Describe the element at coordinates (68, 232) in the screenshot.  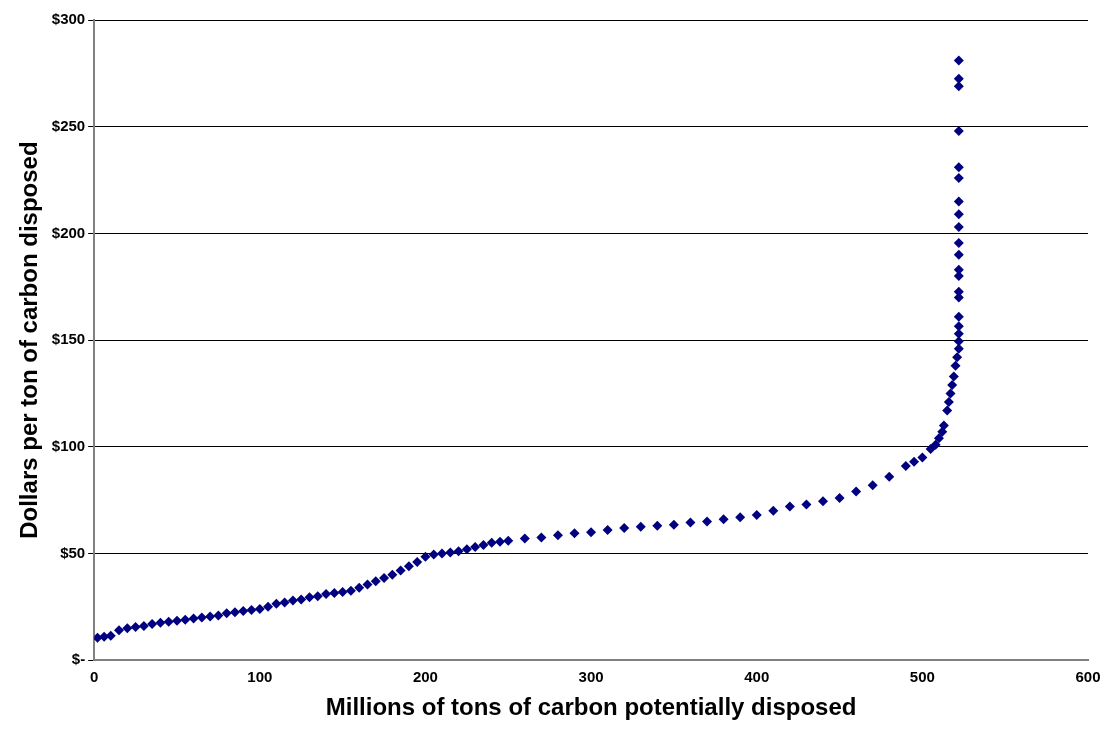
I see `y-tick-label: $200` at that location.